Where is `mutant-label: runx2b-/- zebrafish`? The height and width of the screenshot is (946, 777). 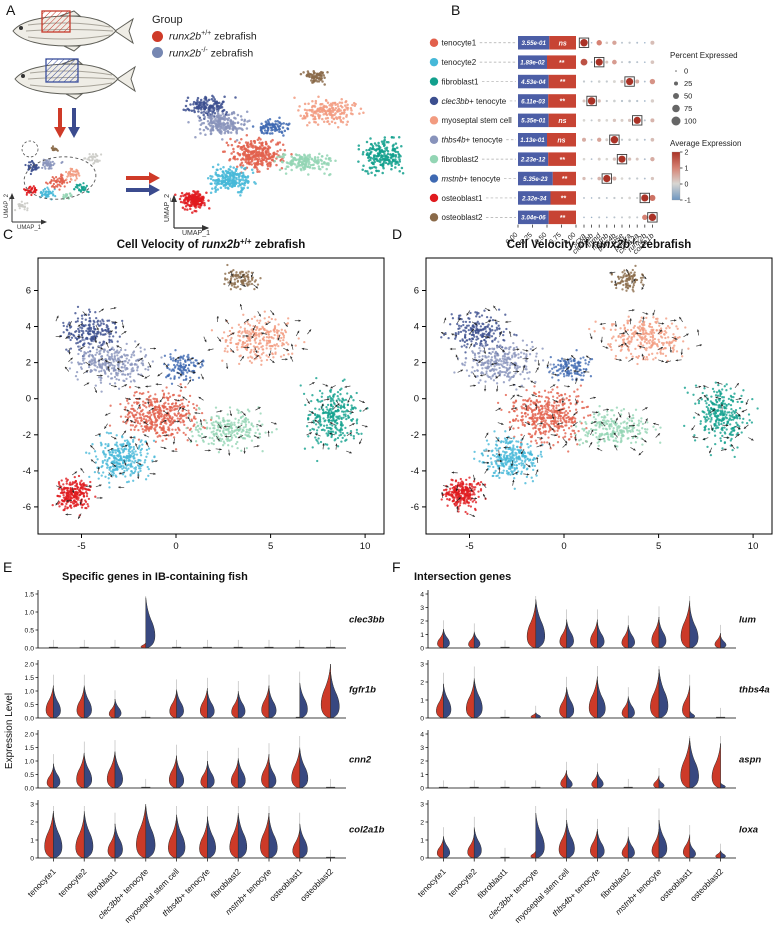 mutant-label: runx2b-/- zebrafish is located at coordinates (211, 53).